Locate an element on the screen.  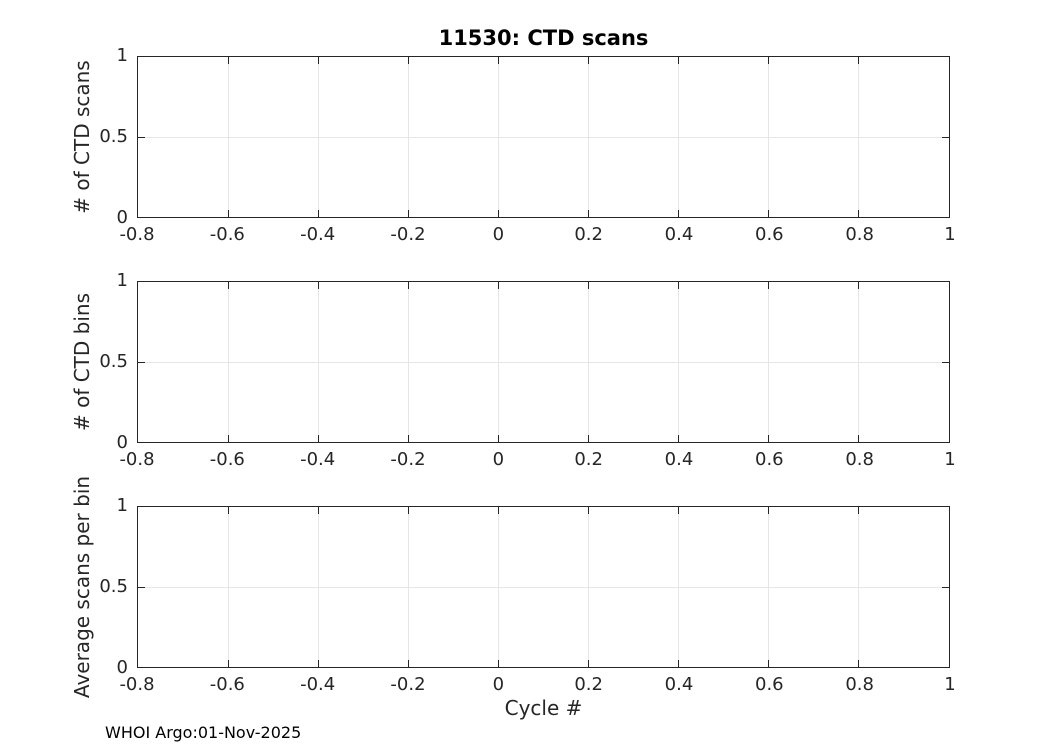
footer-watermark: WHOI Argo:01-Nov-2025 is located at coordinates (203, 732).